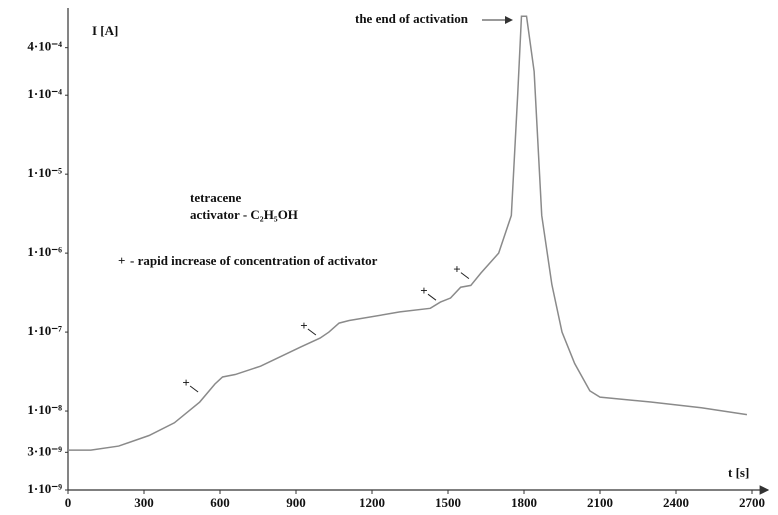  Describe the element at coordinates (68, 502) in the screenshot. I see `x-tick-label: 0` at that location.